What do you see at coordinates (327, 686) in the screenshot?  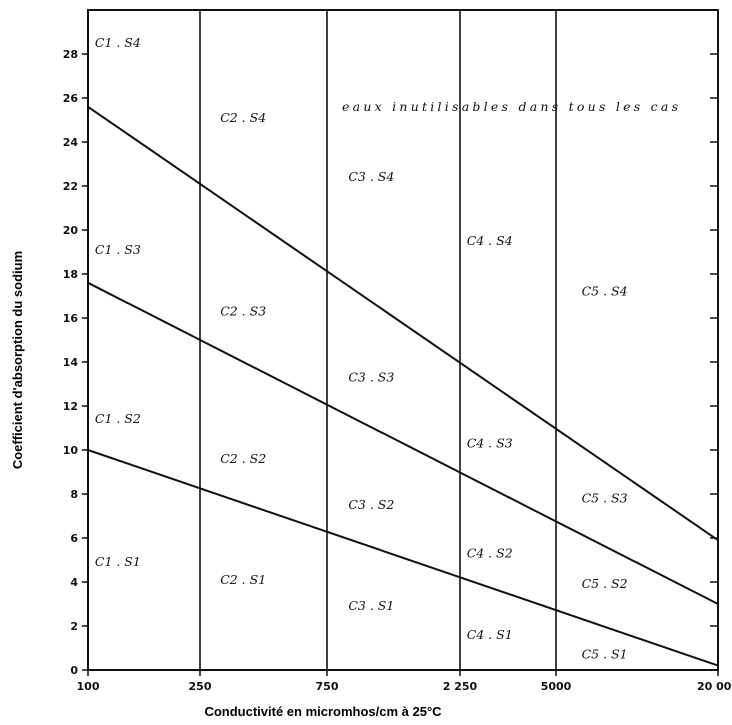 I see `x-tick-label: 750` at bounding box center [327, 686].